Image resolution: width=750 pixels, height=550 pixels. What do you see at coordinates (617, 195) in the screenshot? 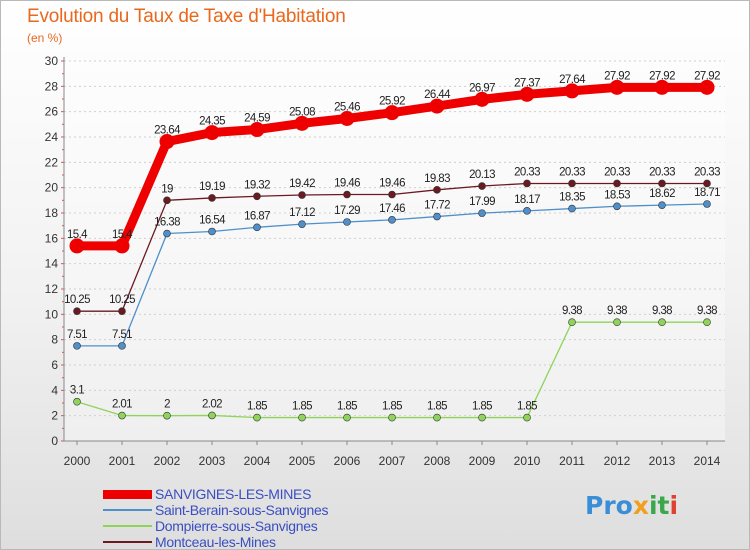
I see `data-label-1: 18.53` at bounding box center [617, 195].